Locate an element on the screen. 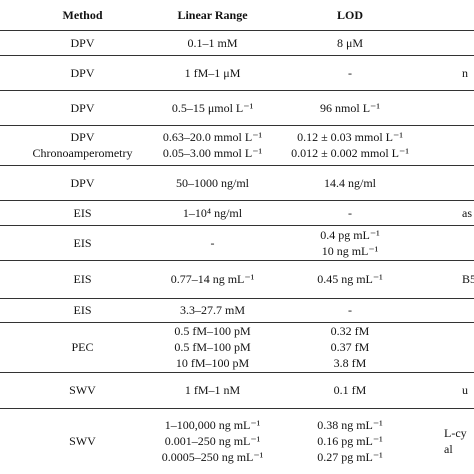 This screenshot has width=474, height=474. cell: 0.5 fM–100 pM 0.5 fM–100 pM 10 fM–100 pM is located at coordinates (212, 347).